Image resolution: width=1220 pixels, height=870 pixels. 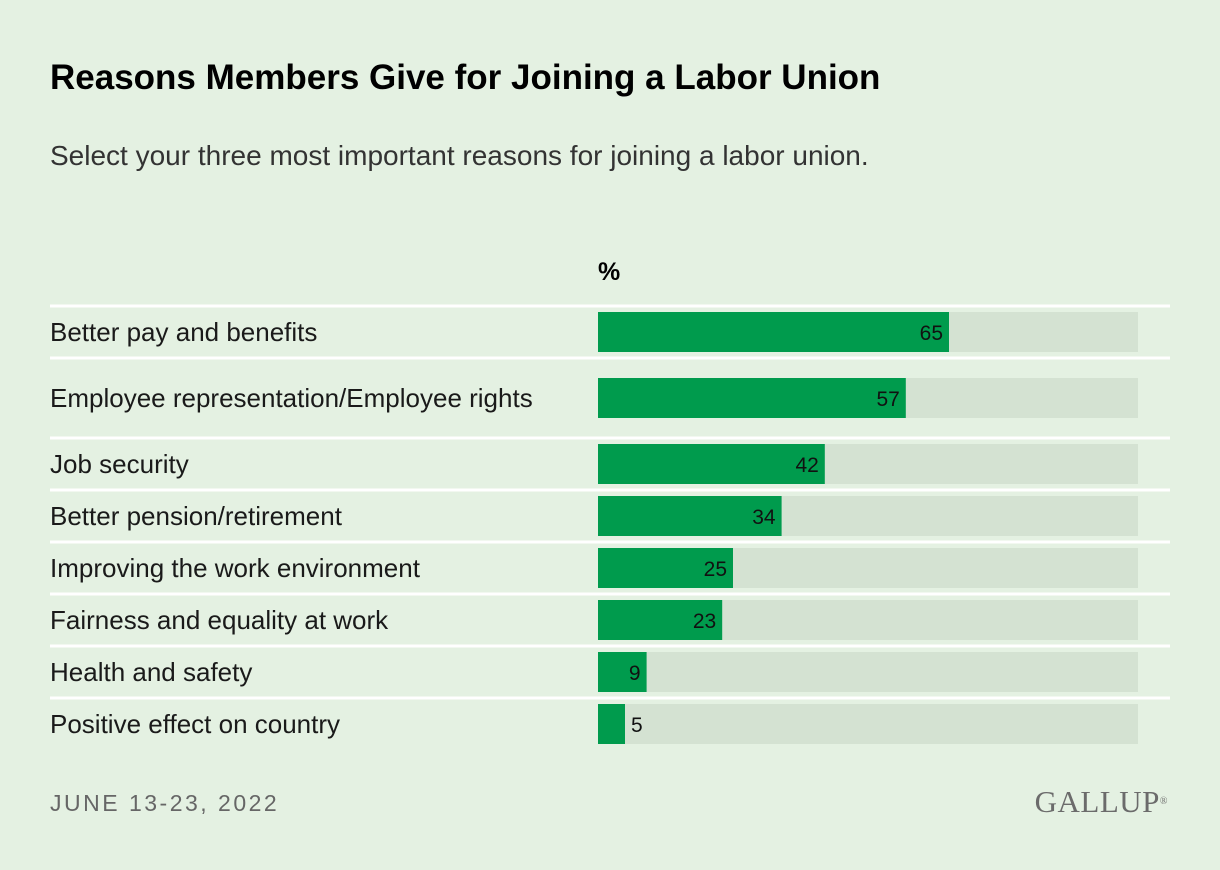 What do you see at coordinates (196, 516) in the screenshot?
I see `category-label: Better pension/retirement` at bounding box center [196, 516].